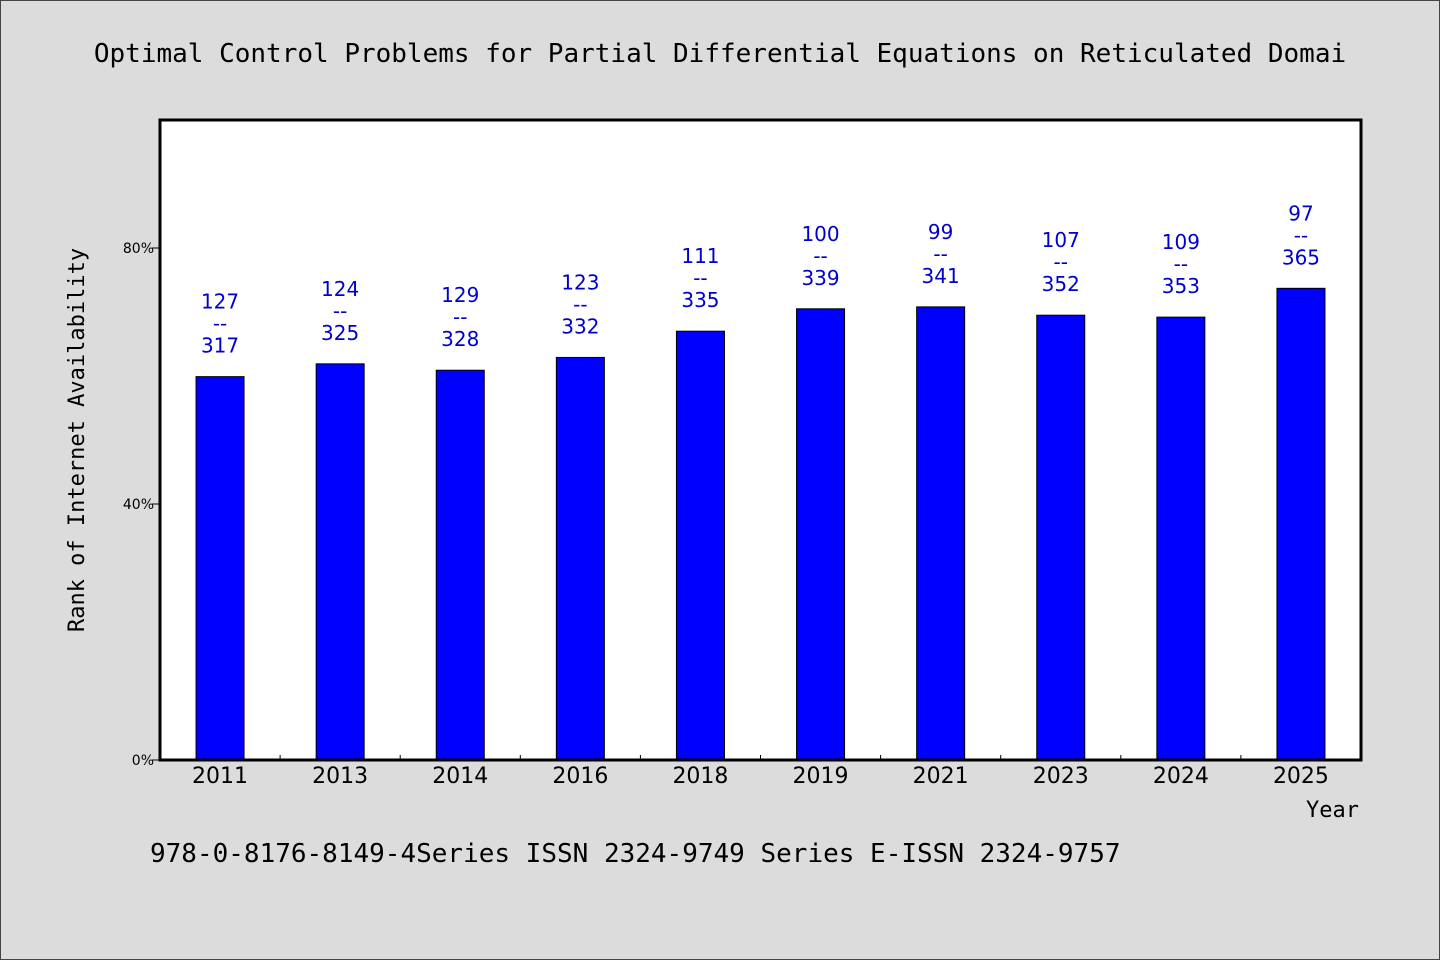 Image resolution: width=1440 pixels, height=960 pixels. Describe the element at coordinates (821, 776) in the screenshot. I see `x-tick-label: 2019` at that location.